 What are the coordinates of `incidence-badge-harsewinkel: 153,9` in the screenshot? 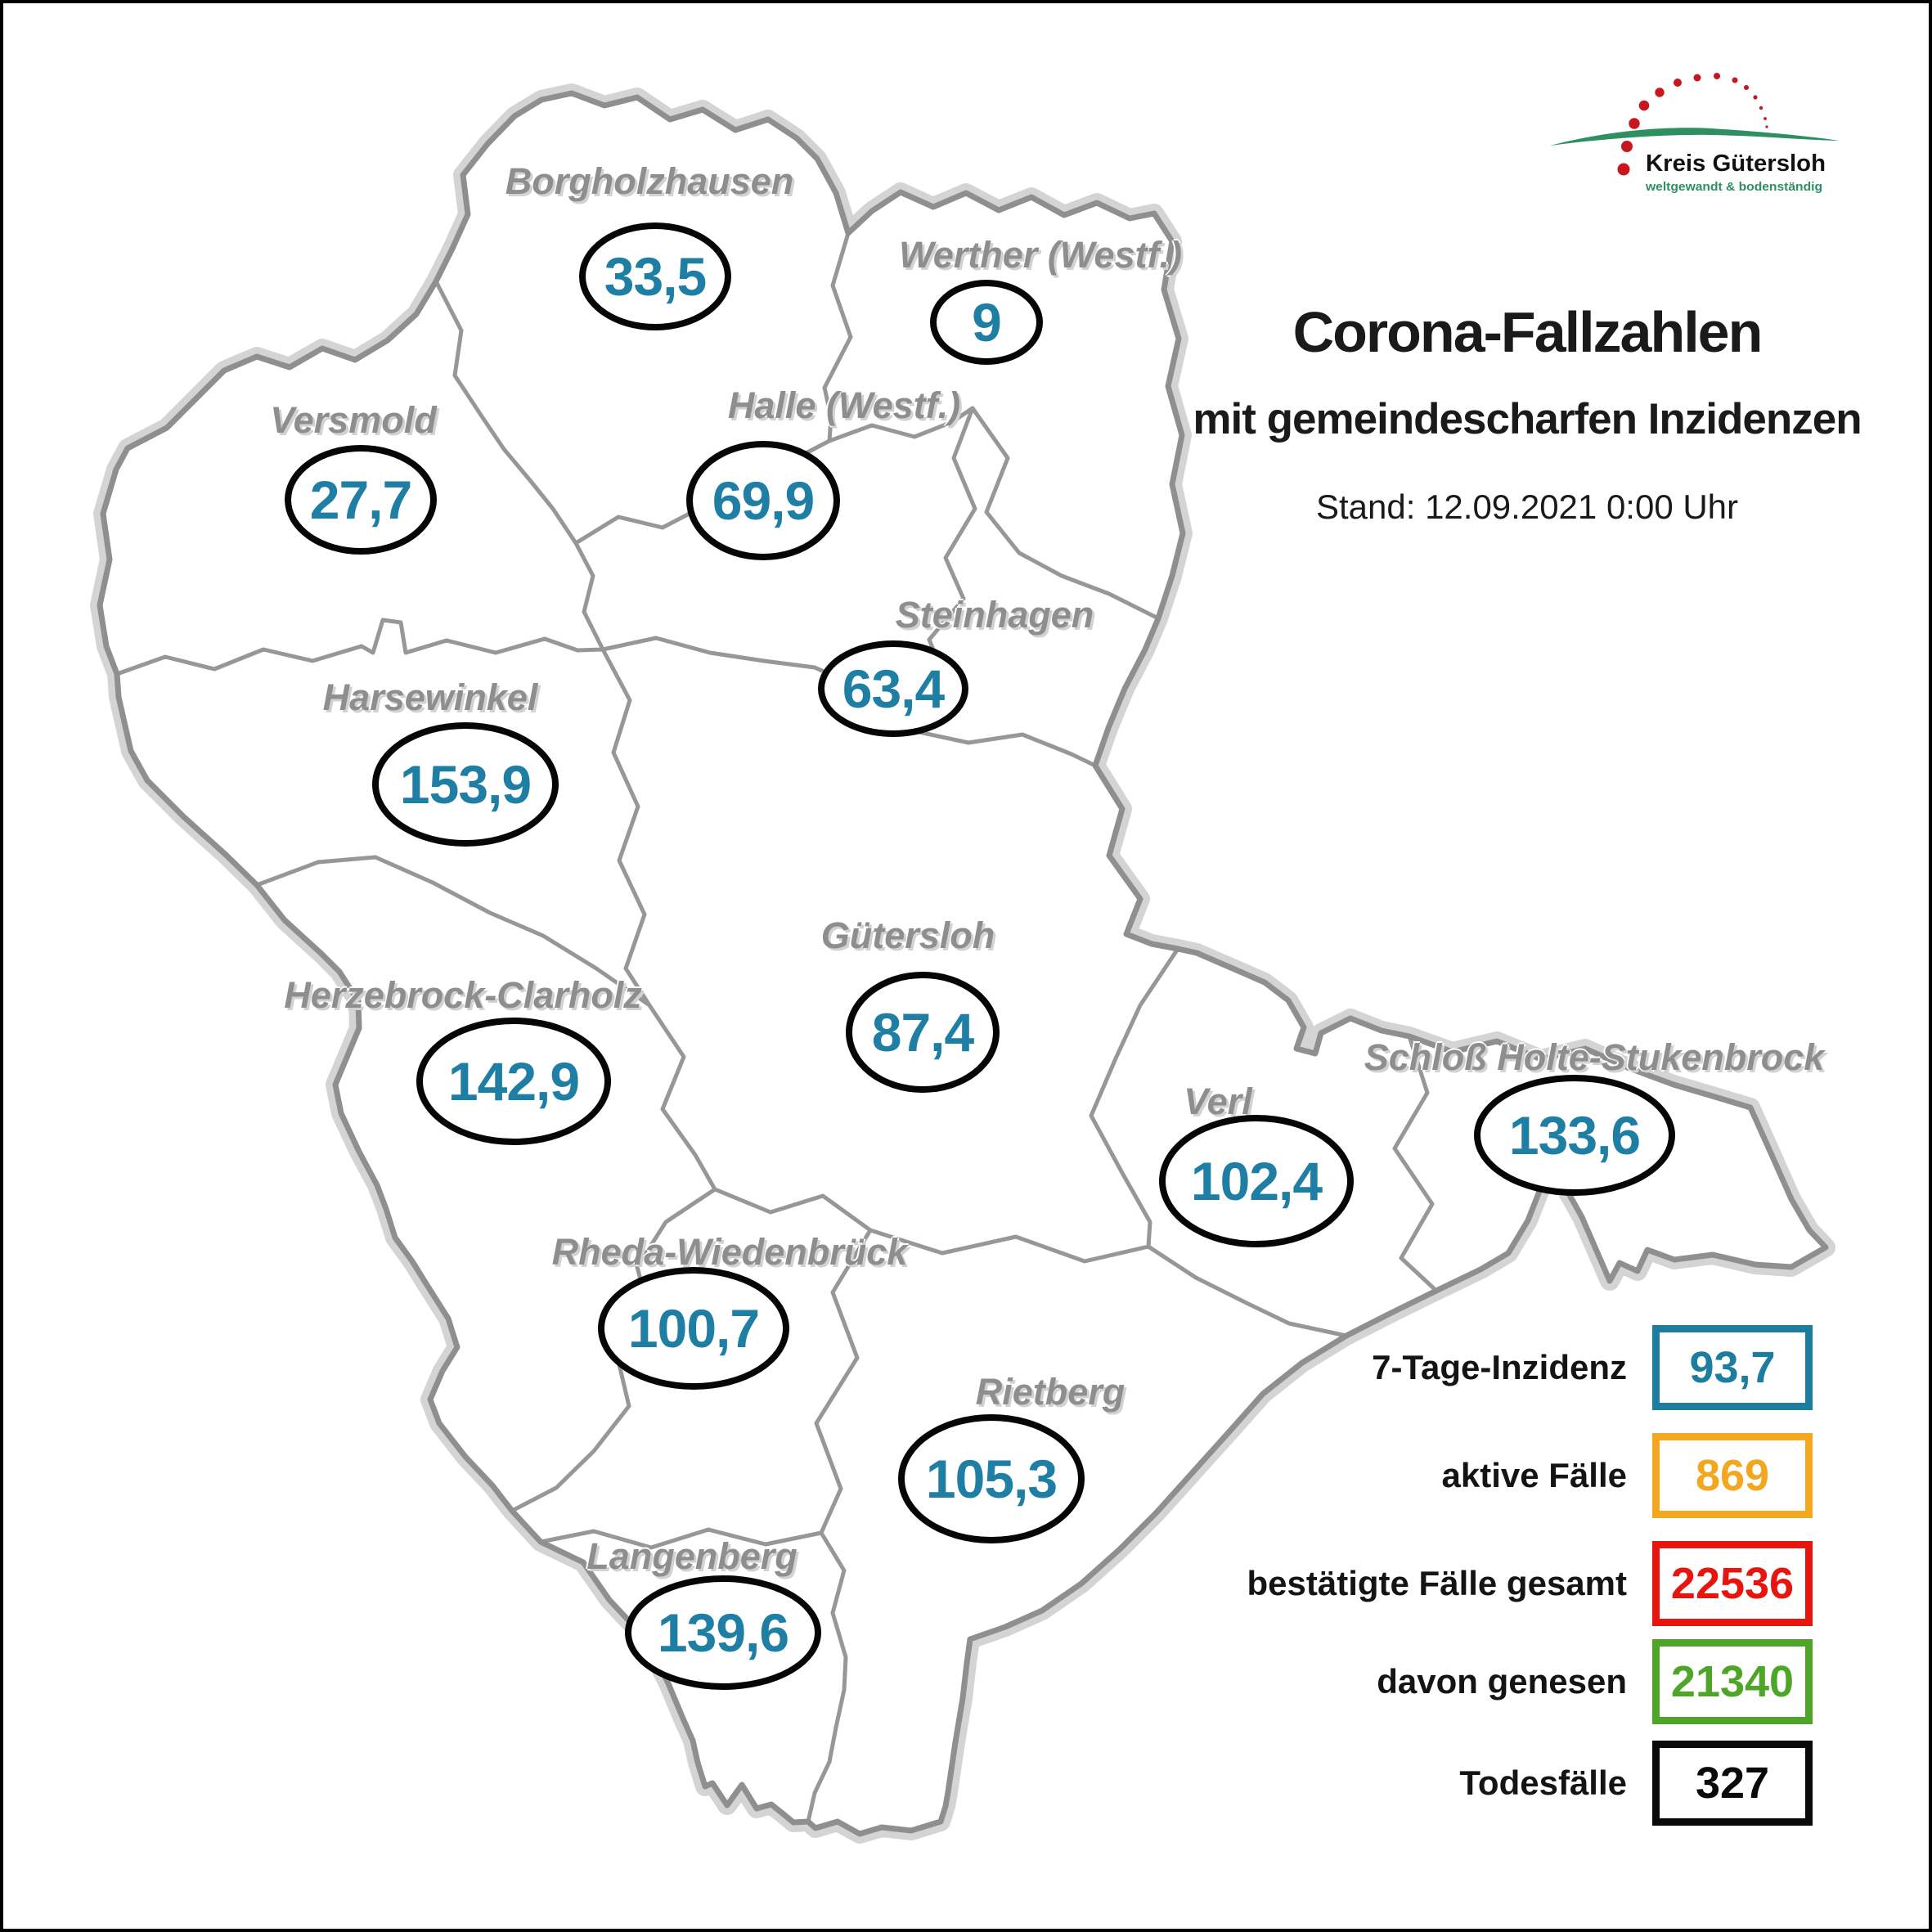 It's located at (465, 785).